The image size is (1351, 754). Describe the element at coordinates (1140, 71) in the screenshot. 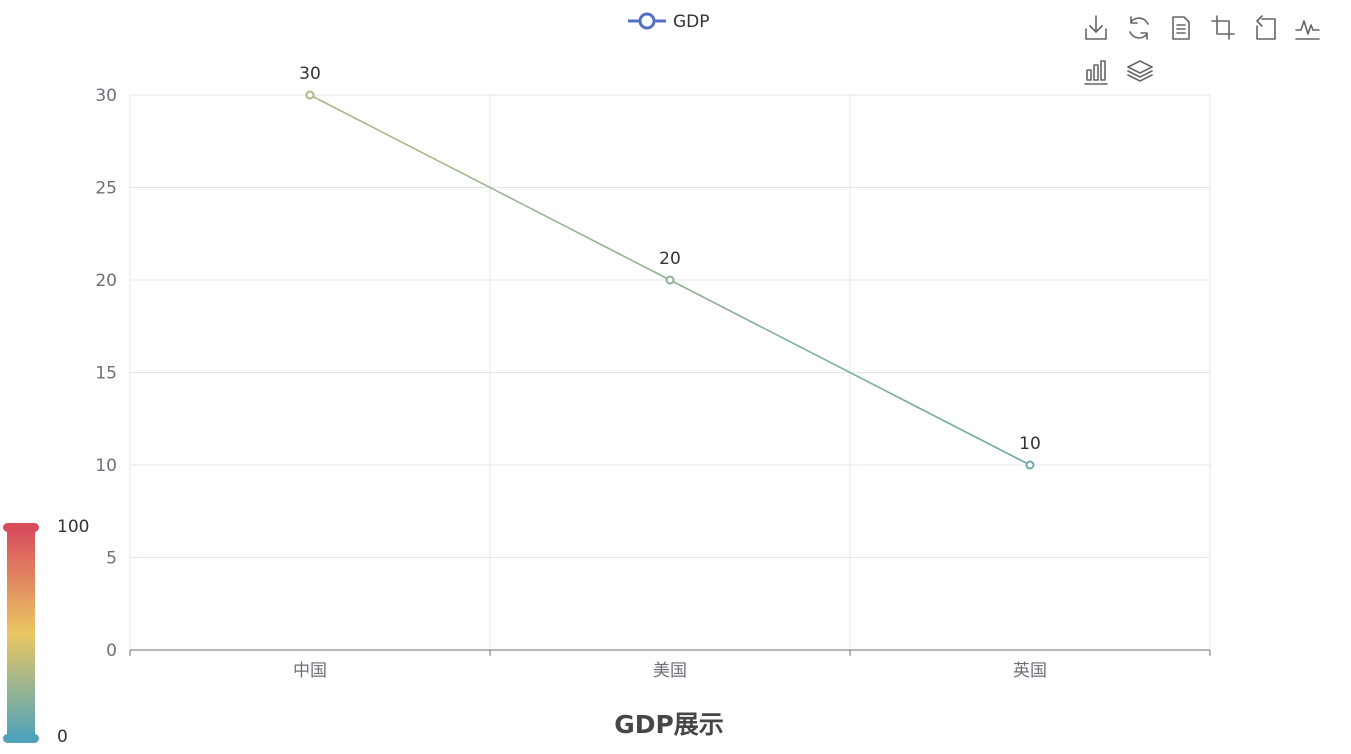

I see `stack-icon` at that location.